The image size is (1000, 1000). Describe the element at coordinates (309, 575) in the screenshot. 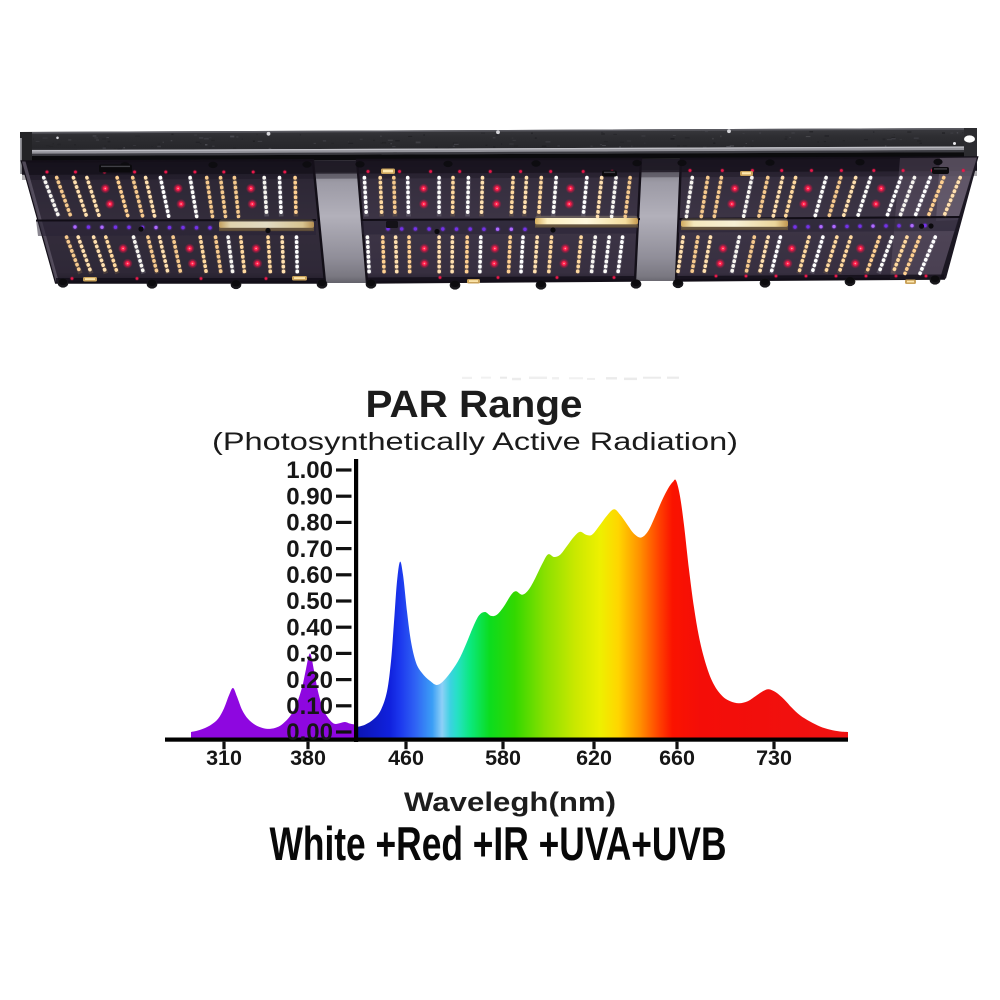

I see `svg-text: 0.60` at that location.